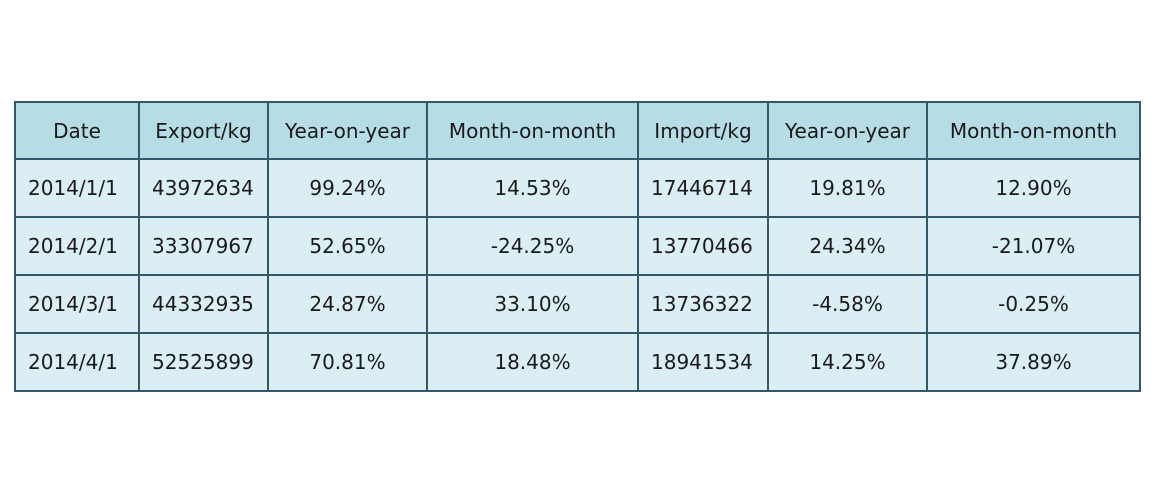 The image size is (1153, 500). What do you see at coordinates (847, 188) in the screenshot?
I see `cell-import-yoy: 19.81%` at bounding box center [847, 188].